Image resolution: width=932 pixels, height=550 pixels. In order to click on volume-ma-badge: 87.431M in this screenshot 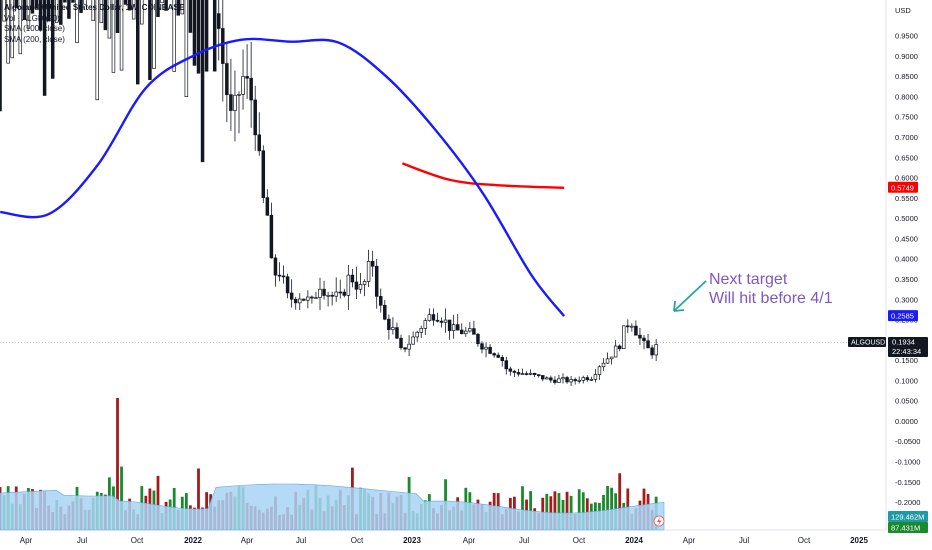, I will do `click(908, 527)`.